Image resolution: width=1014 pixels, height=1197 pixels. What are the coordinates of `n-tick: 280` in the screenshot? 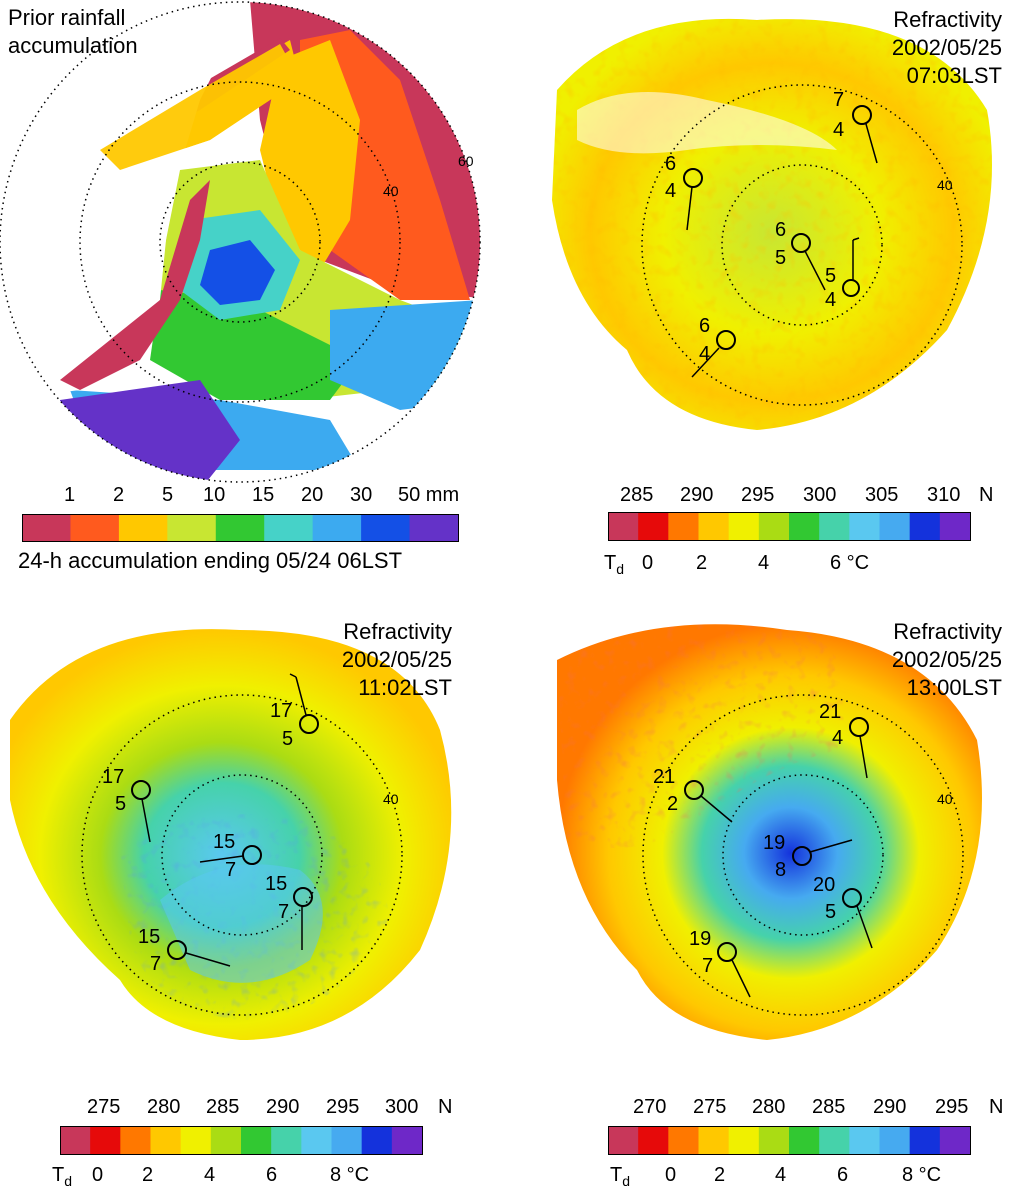 It's located at (769, 1107).